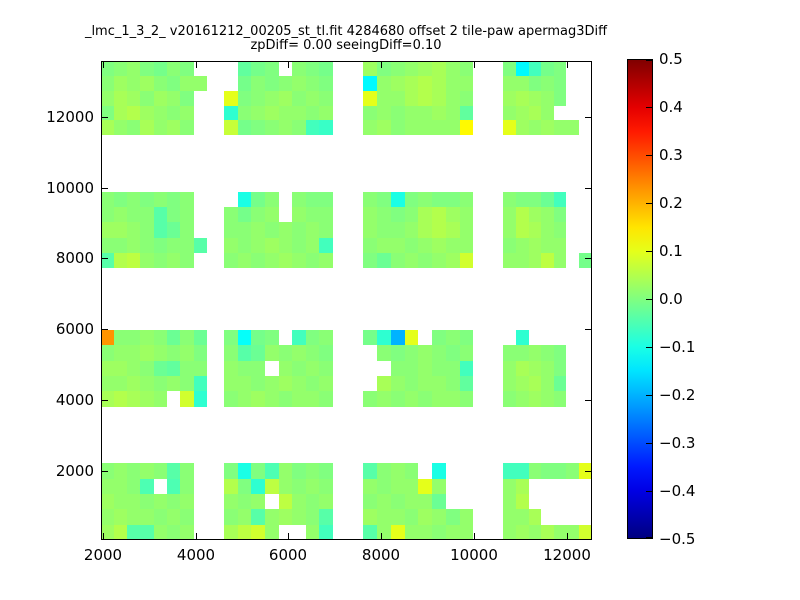 This screenshot has width=800, height=600. What do you see at coordinates (671, 107) in the screenshot?
I see `colorbar-tick-label: 0.4` at bounding box center [671, 107].